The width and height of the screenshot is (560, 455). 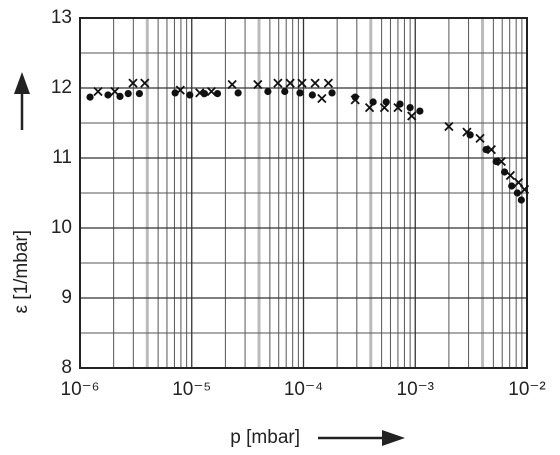 I want to click on y-axis-label: ε [1/mbar], so click(x=21, y=271).